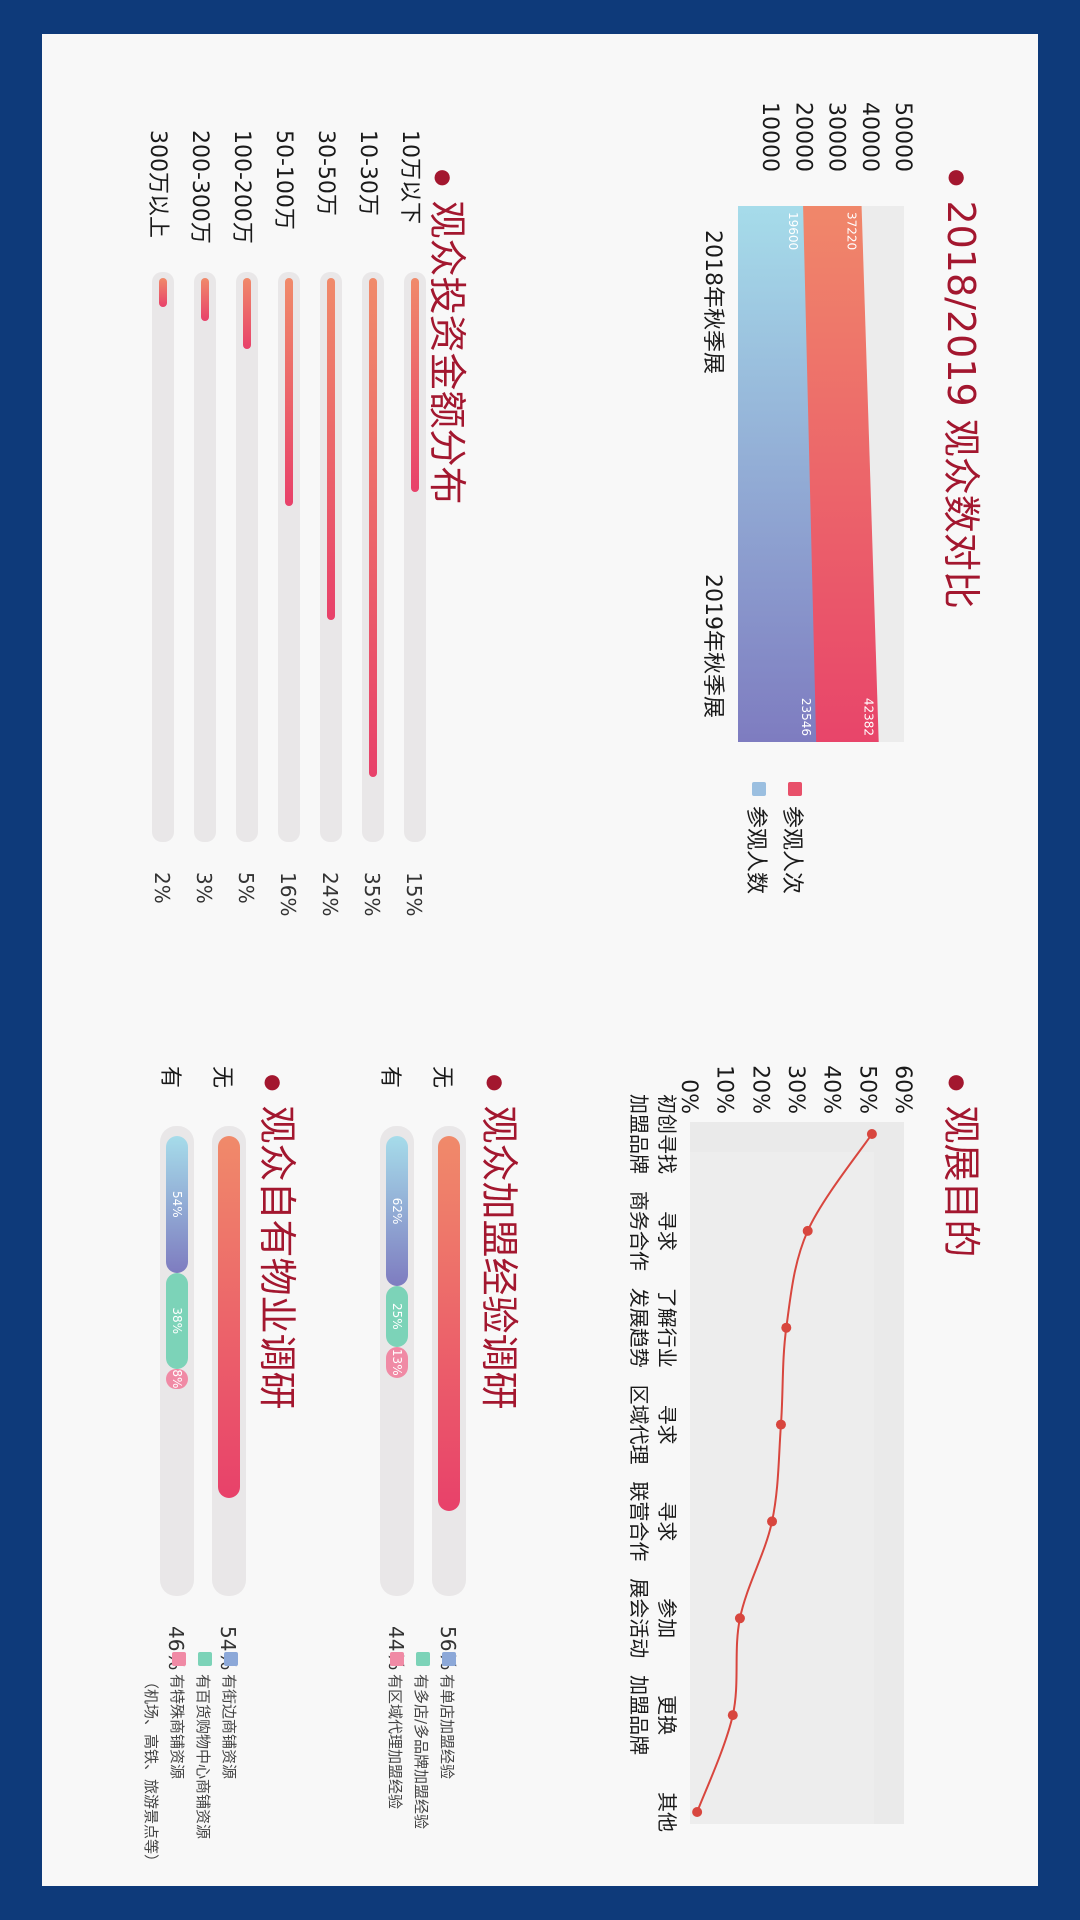  Describe the element at coordinates (639, 1521) in the screenshot. I see `x-category-label: 联营合作` at that location.